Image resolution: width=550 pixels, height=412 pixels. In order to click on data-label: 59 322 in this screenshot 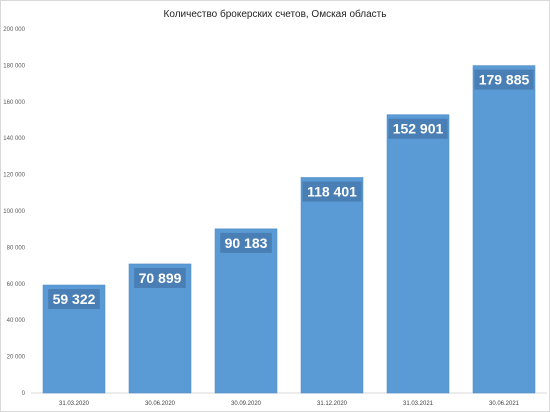, I will do `click(74, 299)`.